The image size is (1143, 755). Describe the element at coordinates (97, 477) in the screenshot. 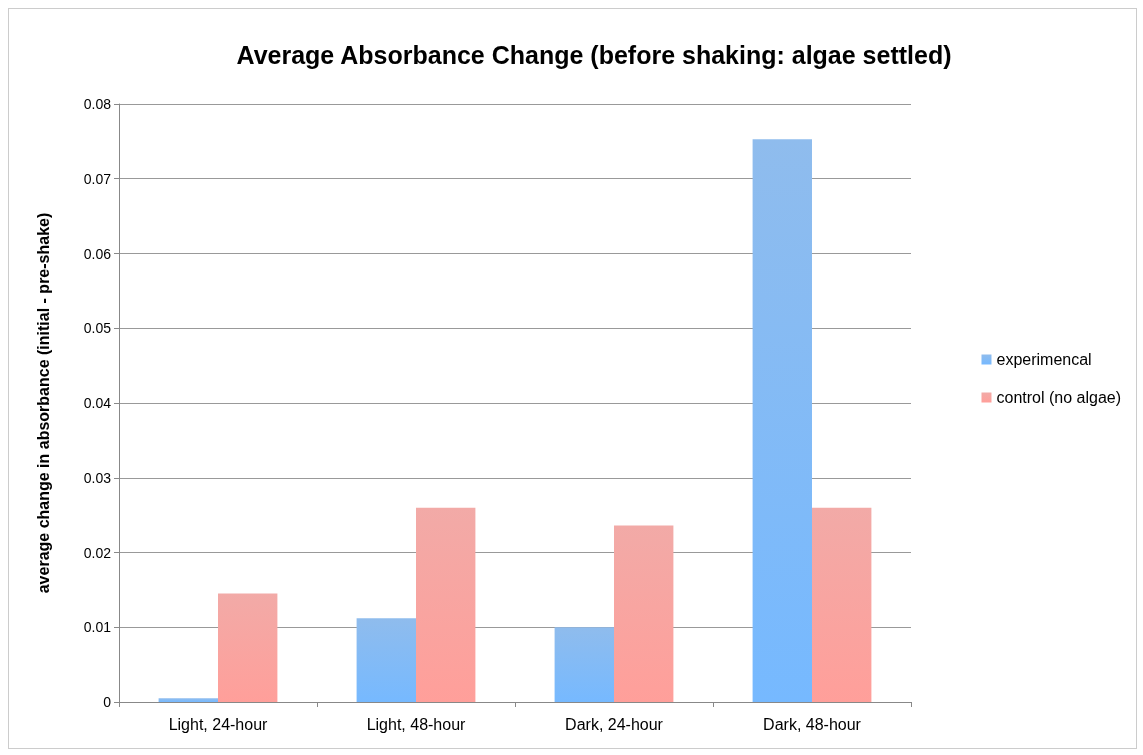

I see `y-tick-label: 0.03` at that location.